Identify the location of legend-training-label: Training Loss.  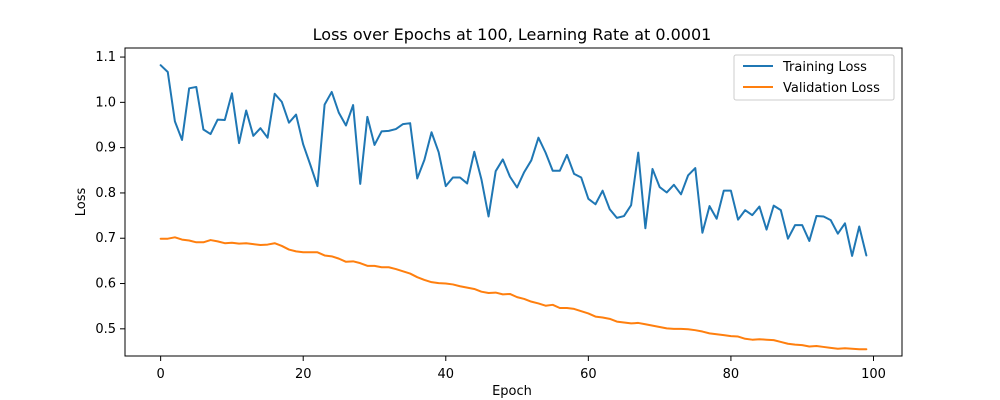
(824, 67).